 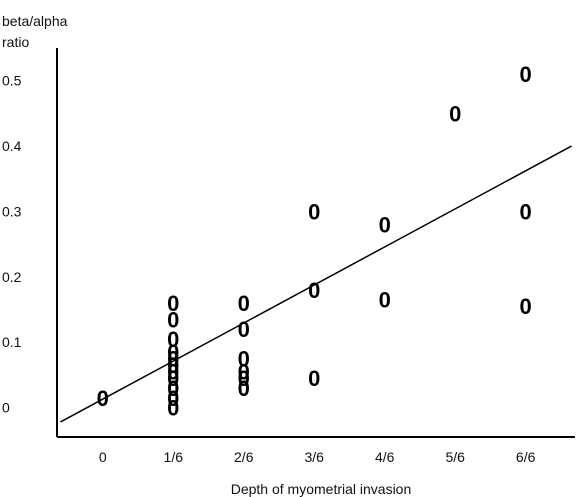 What do you see at coordinates (315, 457) in the screenshot?
I see `x-tick-label: 3/6` at bounding box center [315, 457].